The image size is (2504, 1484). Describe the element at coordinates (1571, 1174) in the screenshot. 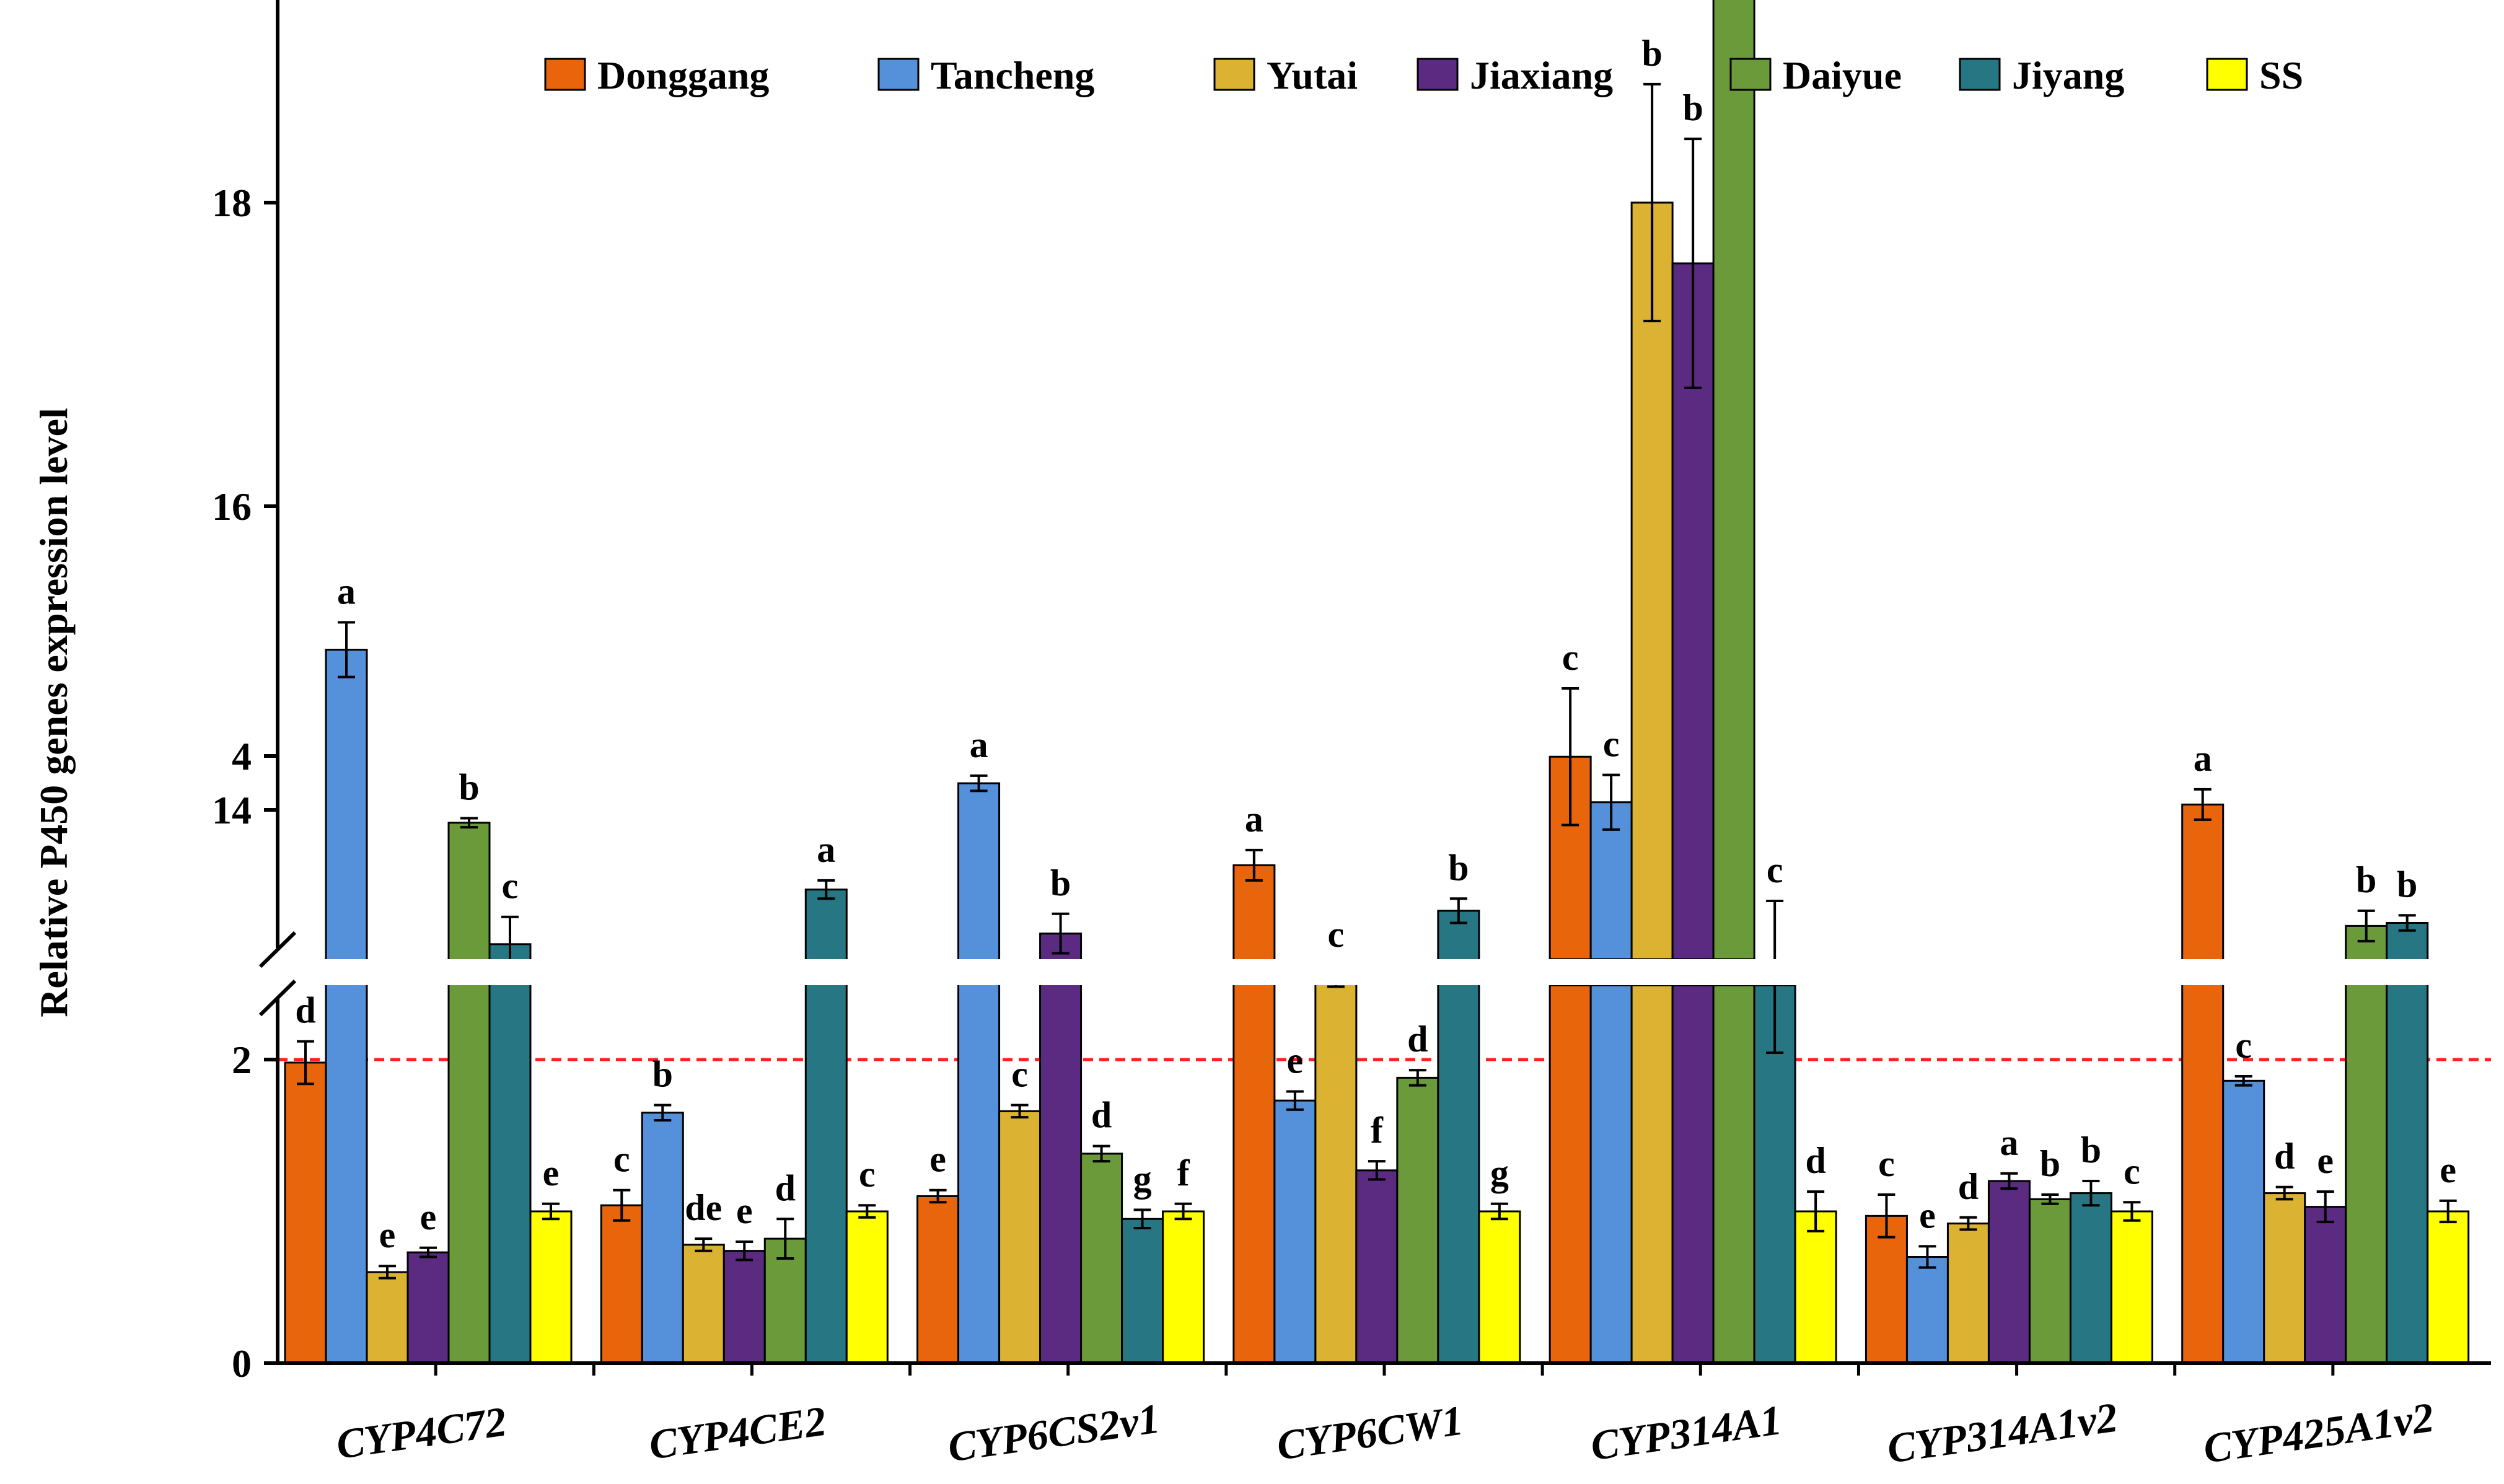

I see `bar-donggang-cyp314a1-lower` at that location.